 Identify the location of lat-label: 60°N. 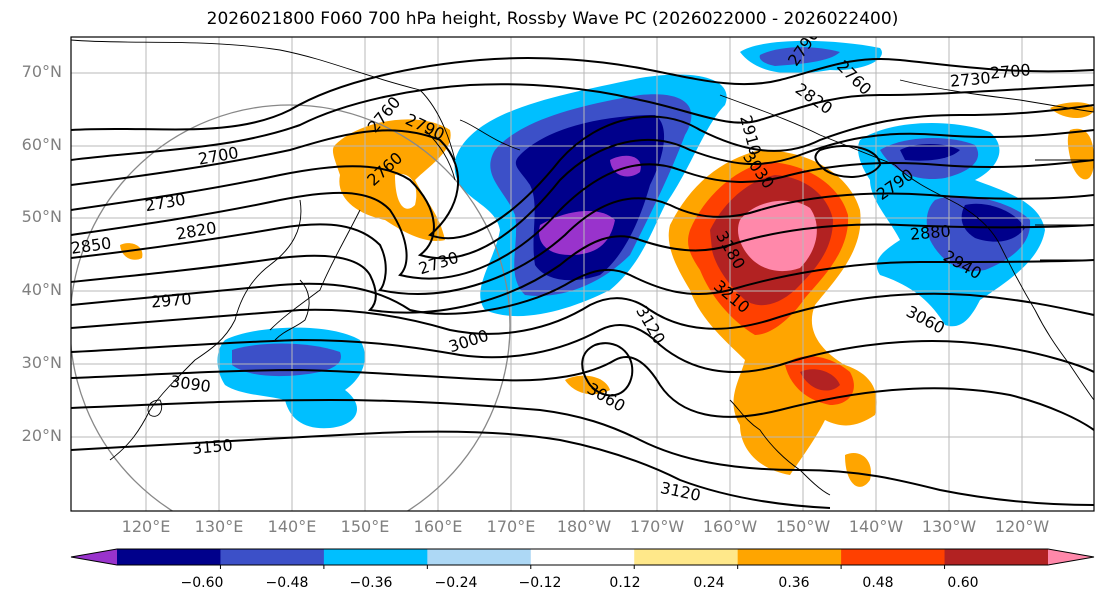
(41, 144).